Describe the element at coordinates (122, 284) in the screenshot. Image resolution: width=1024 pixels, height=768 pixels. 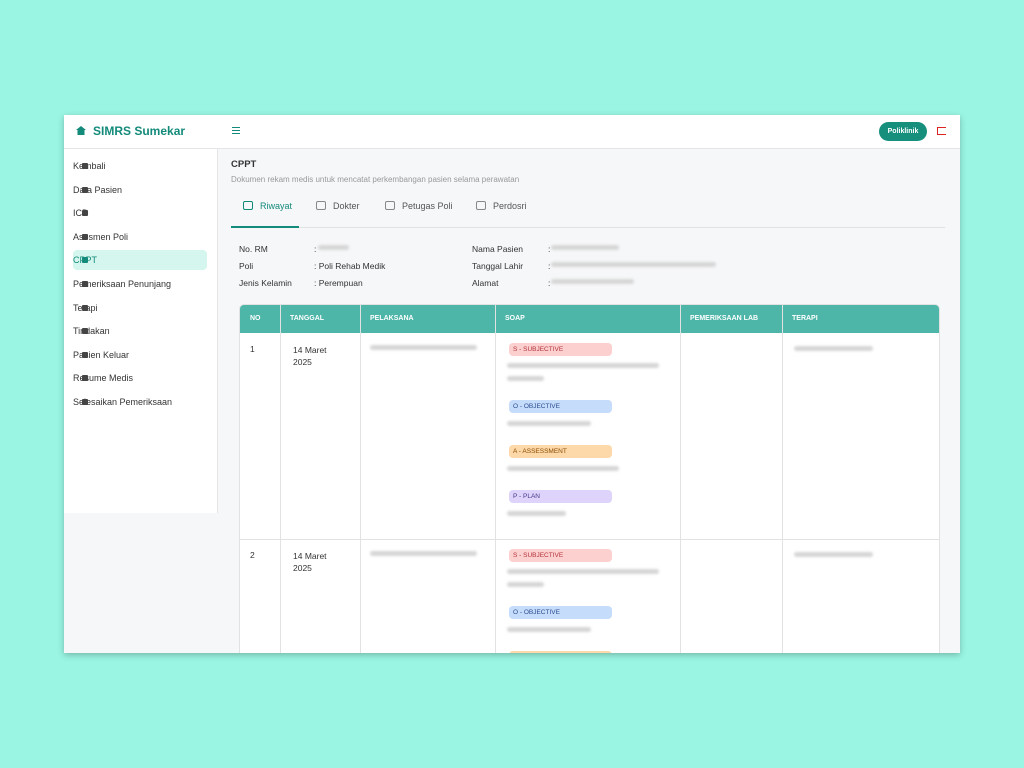
I see `menu-label: Pemeriksaan Penunjang` at that location.